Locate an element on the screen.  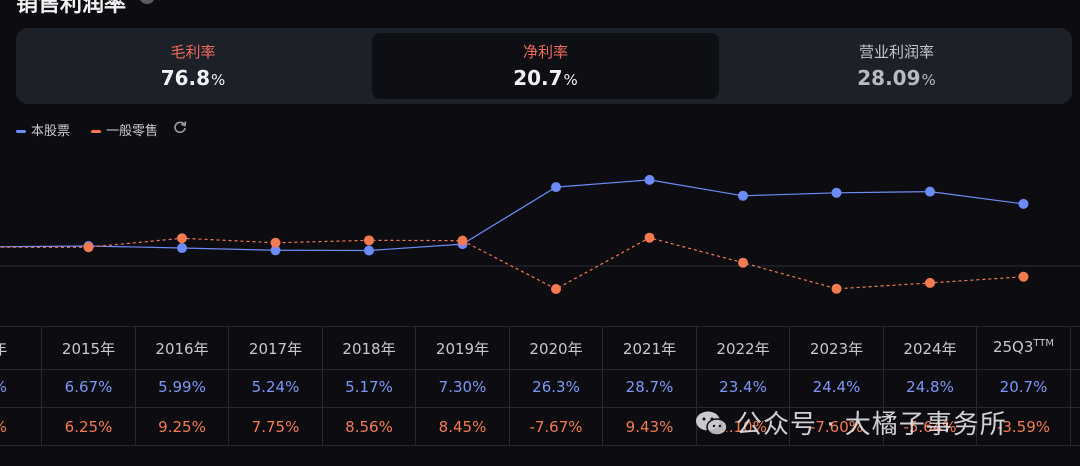
year-label: 4年 is located at coordinates (20, 348).